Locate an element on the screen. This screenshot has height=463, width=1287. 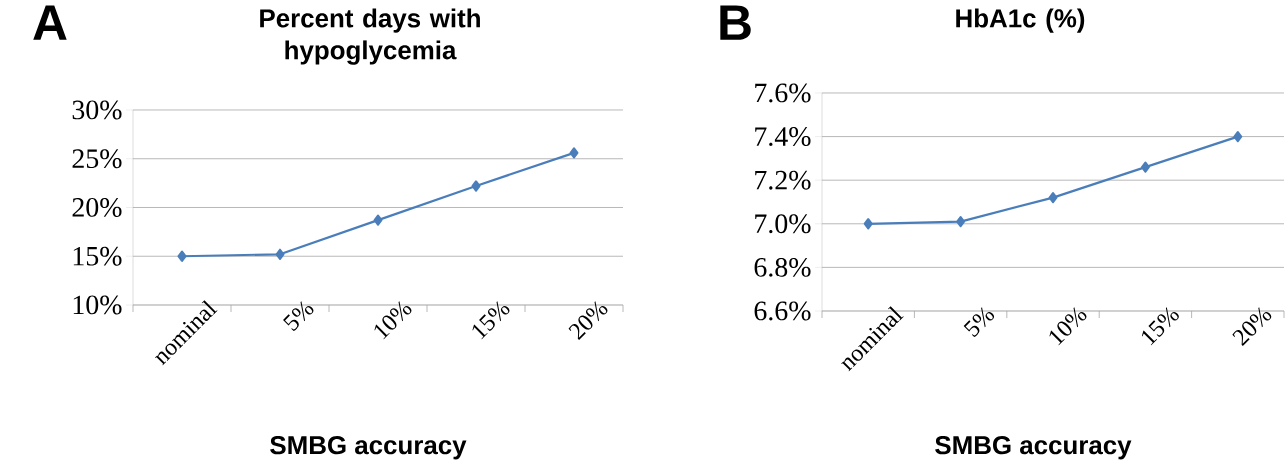
text: B is located at coordinates (735, 22).